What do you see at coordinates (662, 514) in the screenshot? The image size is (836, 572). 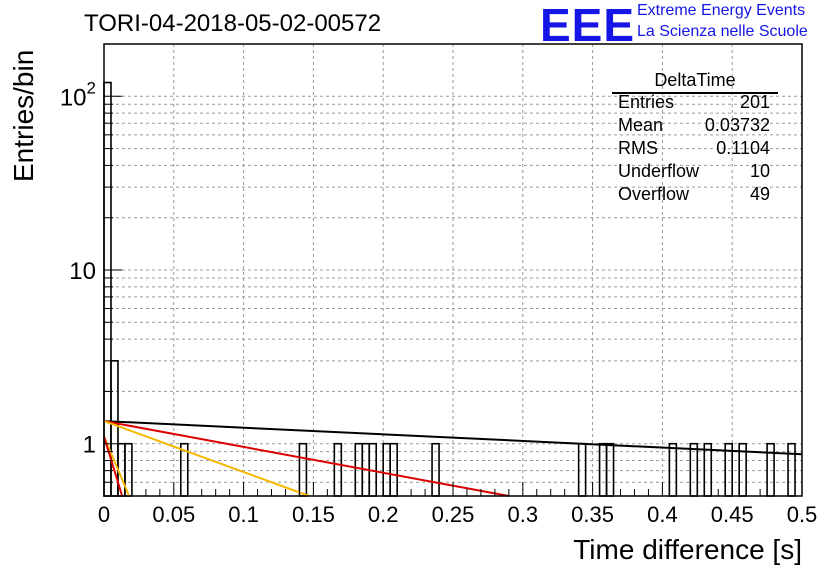 I see `x-tick-label: 0.4` at bounding box center [662, 514].